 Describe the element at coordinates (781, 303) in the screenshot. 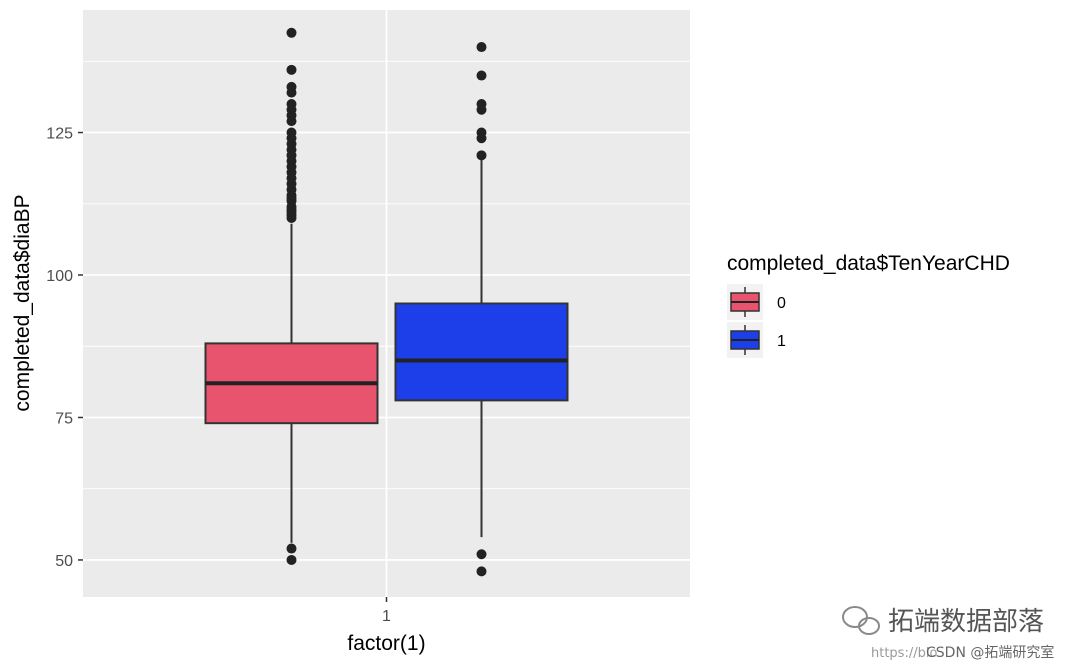

I see `legend-label: 0` at that location.